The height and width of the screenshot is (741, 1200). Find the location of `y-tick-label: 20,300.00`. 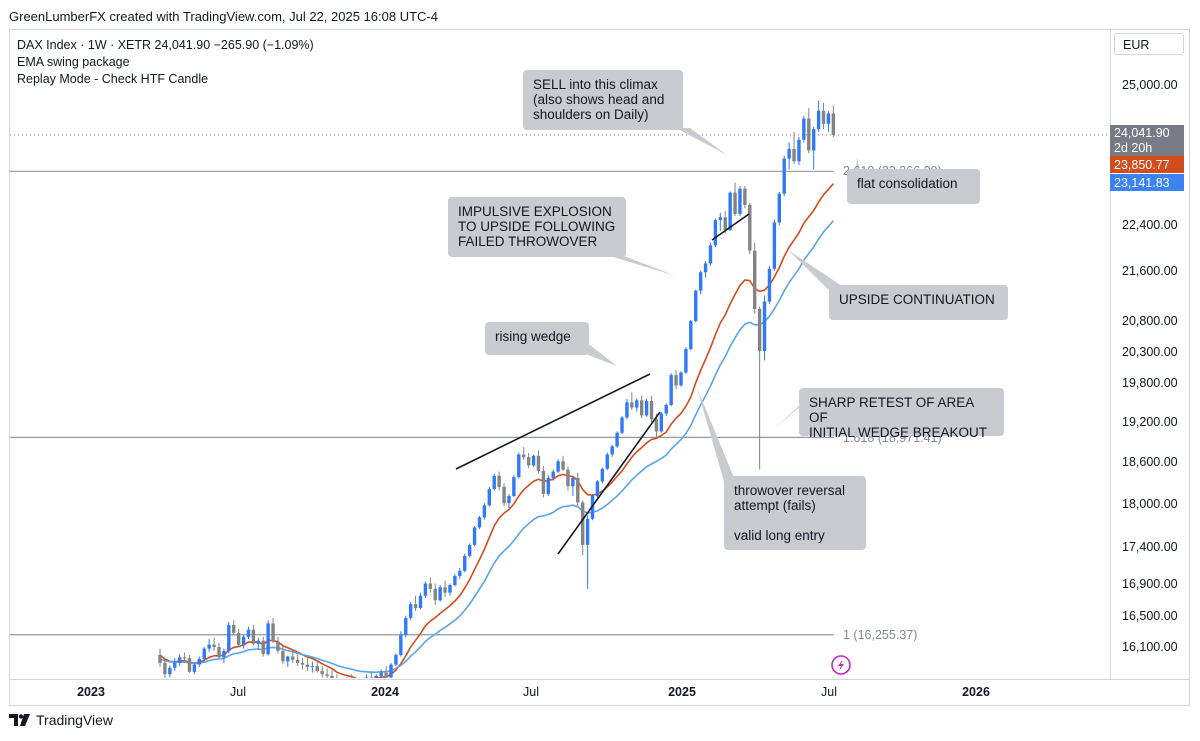

y-tick-label: 20,300.00 is located at coordinates (1150, 352).